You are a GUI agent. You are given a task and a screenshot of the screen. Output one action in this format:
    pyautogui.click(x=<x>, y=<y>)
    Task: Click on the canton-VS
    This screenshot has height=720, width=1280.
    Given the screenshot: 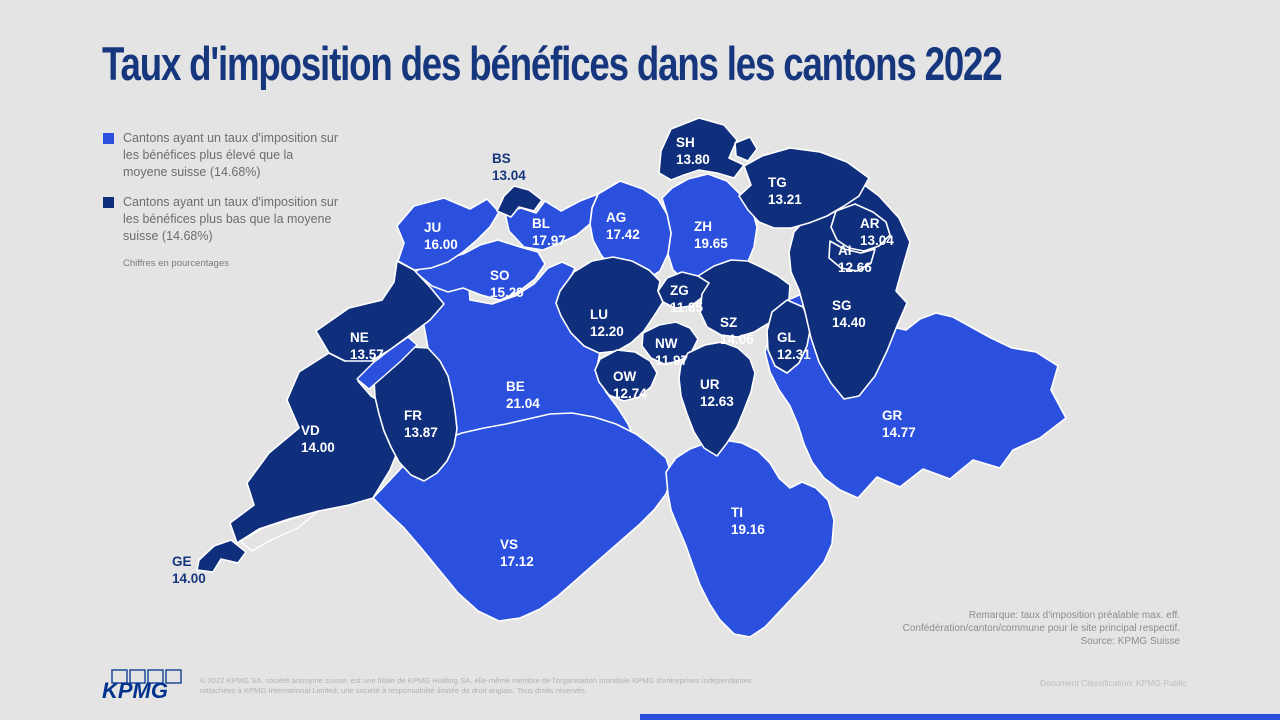 What is the action you would take?
    pyautogui.click(x=522, y=517)
    